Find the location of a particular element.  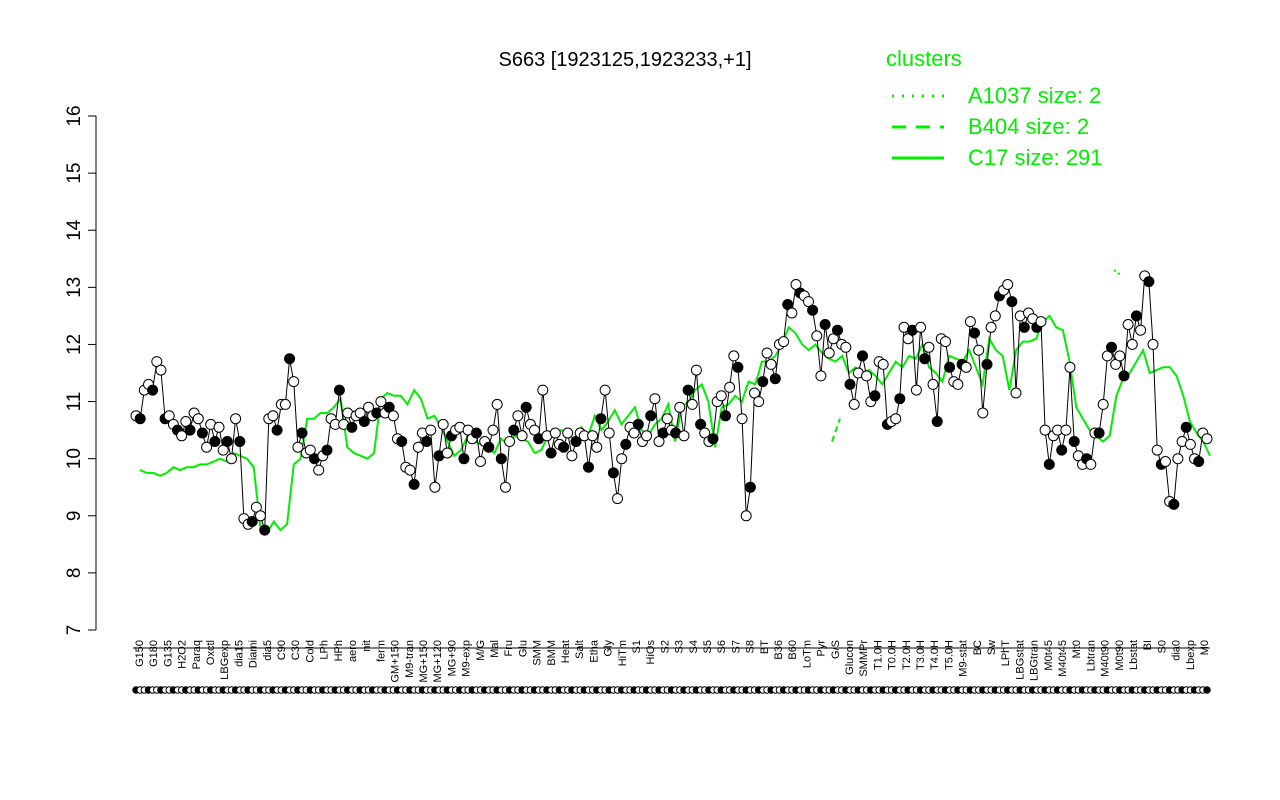

x-tick-label: Mal is located at coordinates (495, 649).